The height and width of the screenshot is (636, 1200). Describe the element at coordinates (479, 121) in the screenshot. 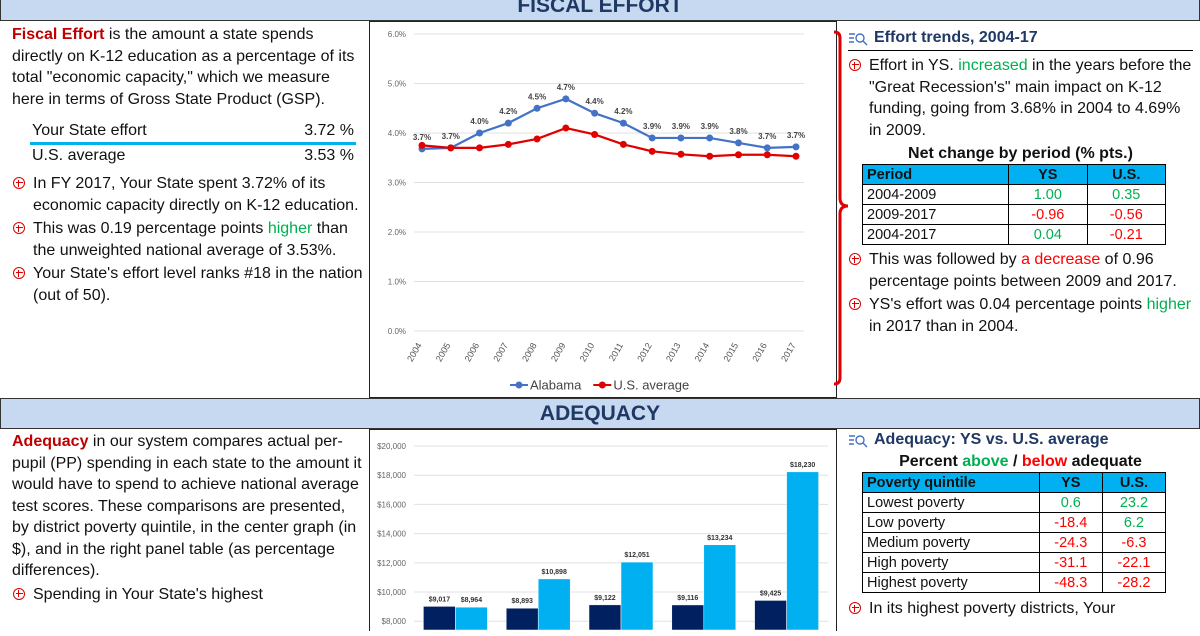

I see `data-label: 4.0%` at that location.